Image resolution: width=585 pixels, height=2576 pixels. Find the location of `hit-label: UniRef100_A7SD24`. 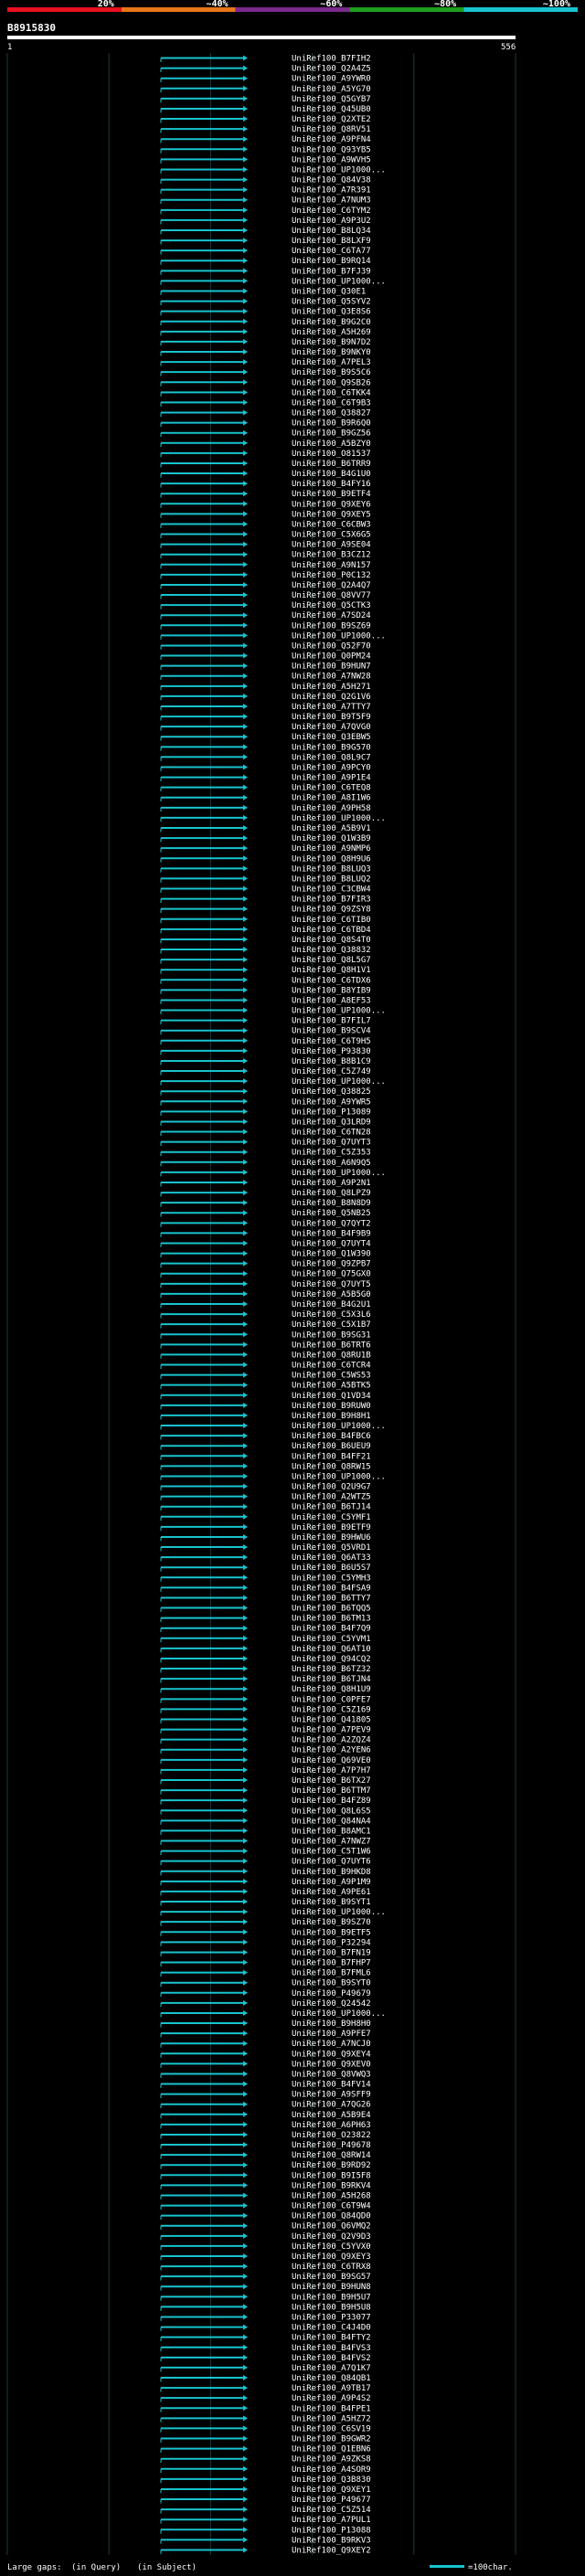

hit-label: UniRef100_A7SD24 is located at coordinates (331, 615).